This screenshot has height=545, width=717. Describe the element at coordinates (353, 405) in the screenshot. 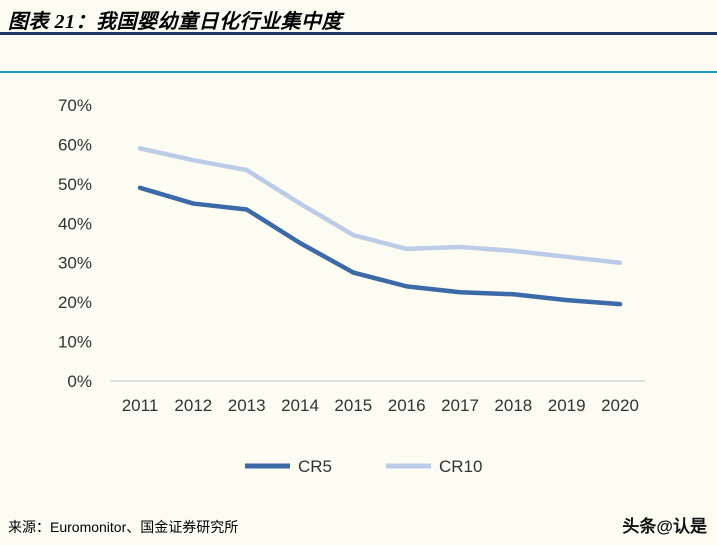

I see `x-tick-label: 2015` at that location.